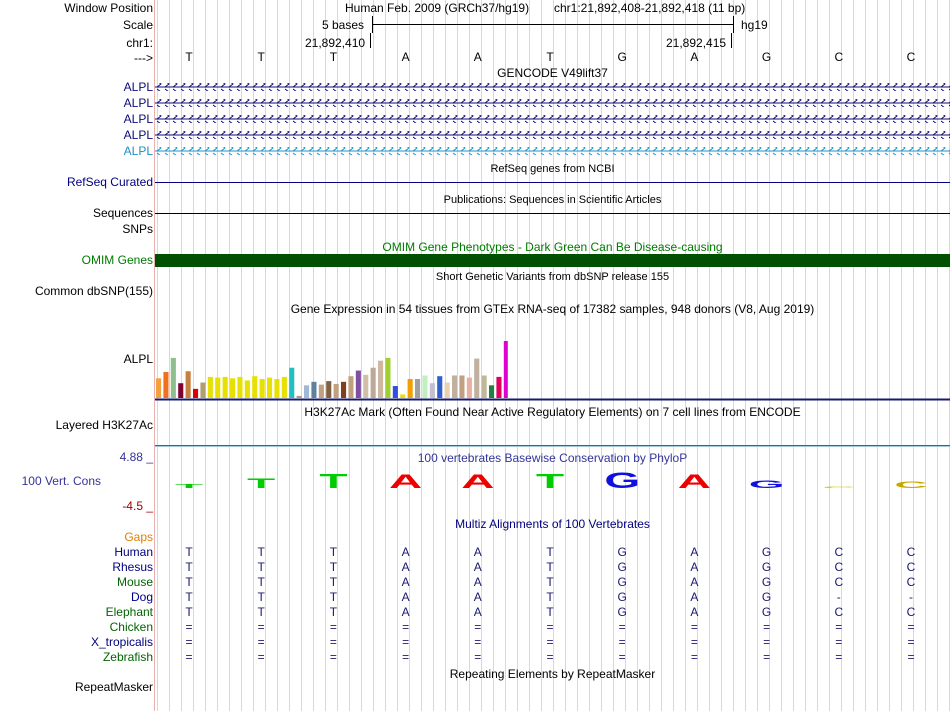  I want to click on gtex-expression-chart, so click(552, 358).